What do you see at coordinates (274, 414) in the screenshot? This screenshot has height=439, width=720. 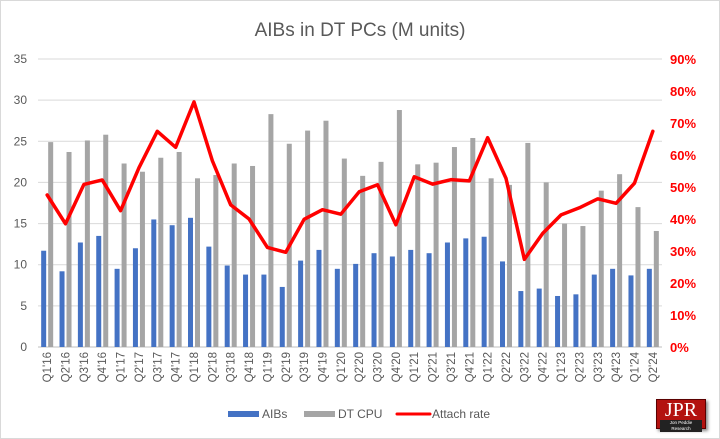 I see `legend-label-aibs: AIBs` at bounding box center [274, 414].